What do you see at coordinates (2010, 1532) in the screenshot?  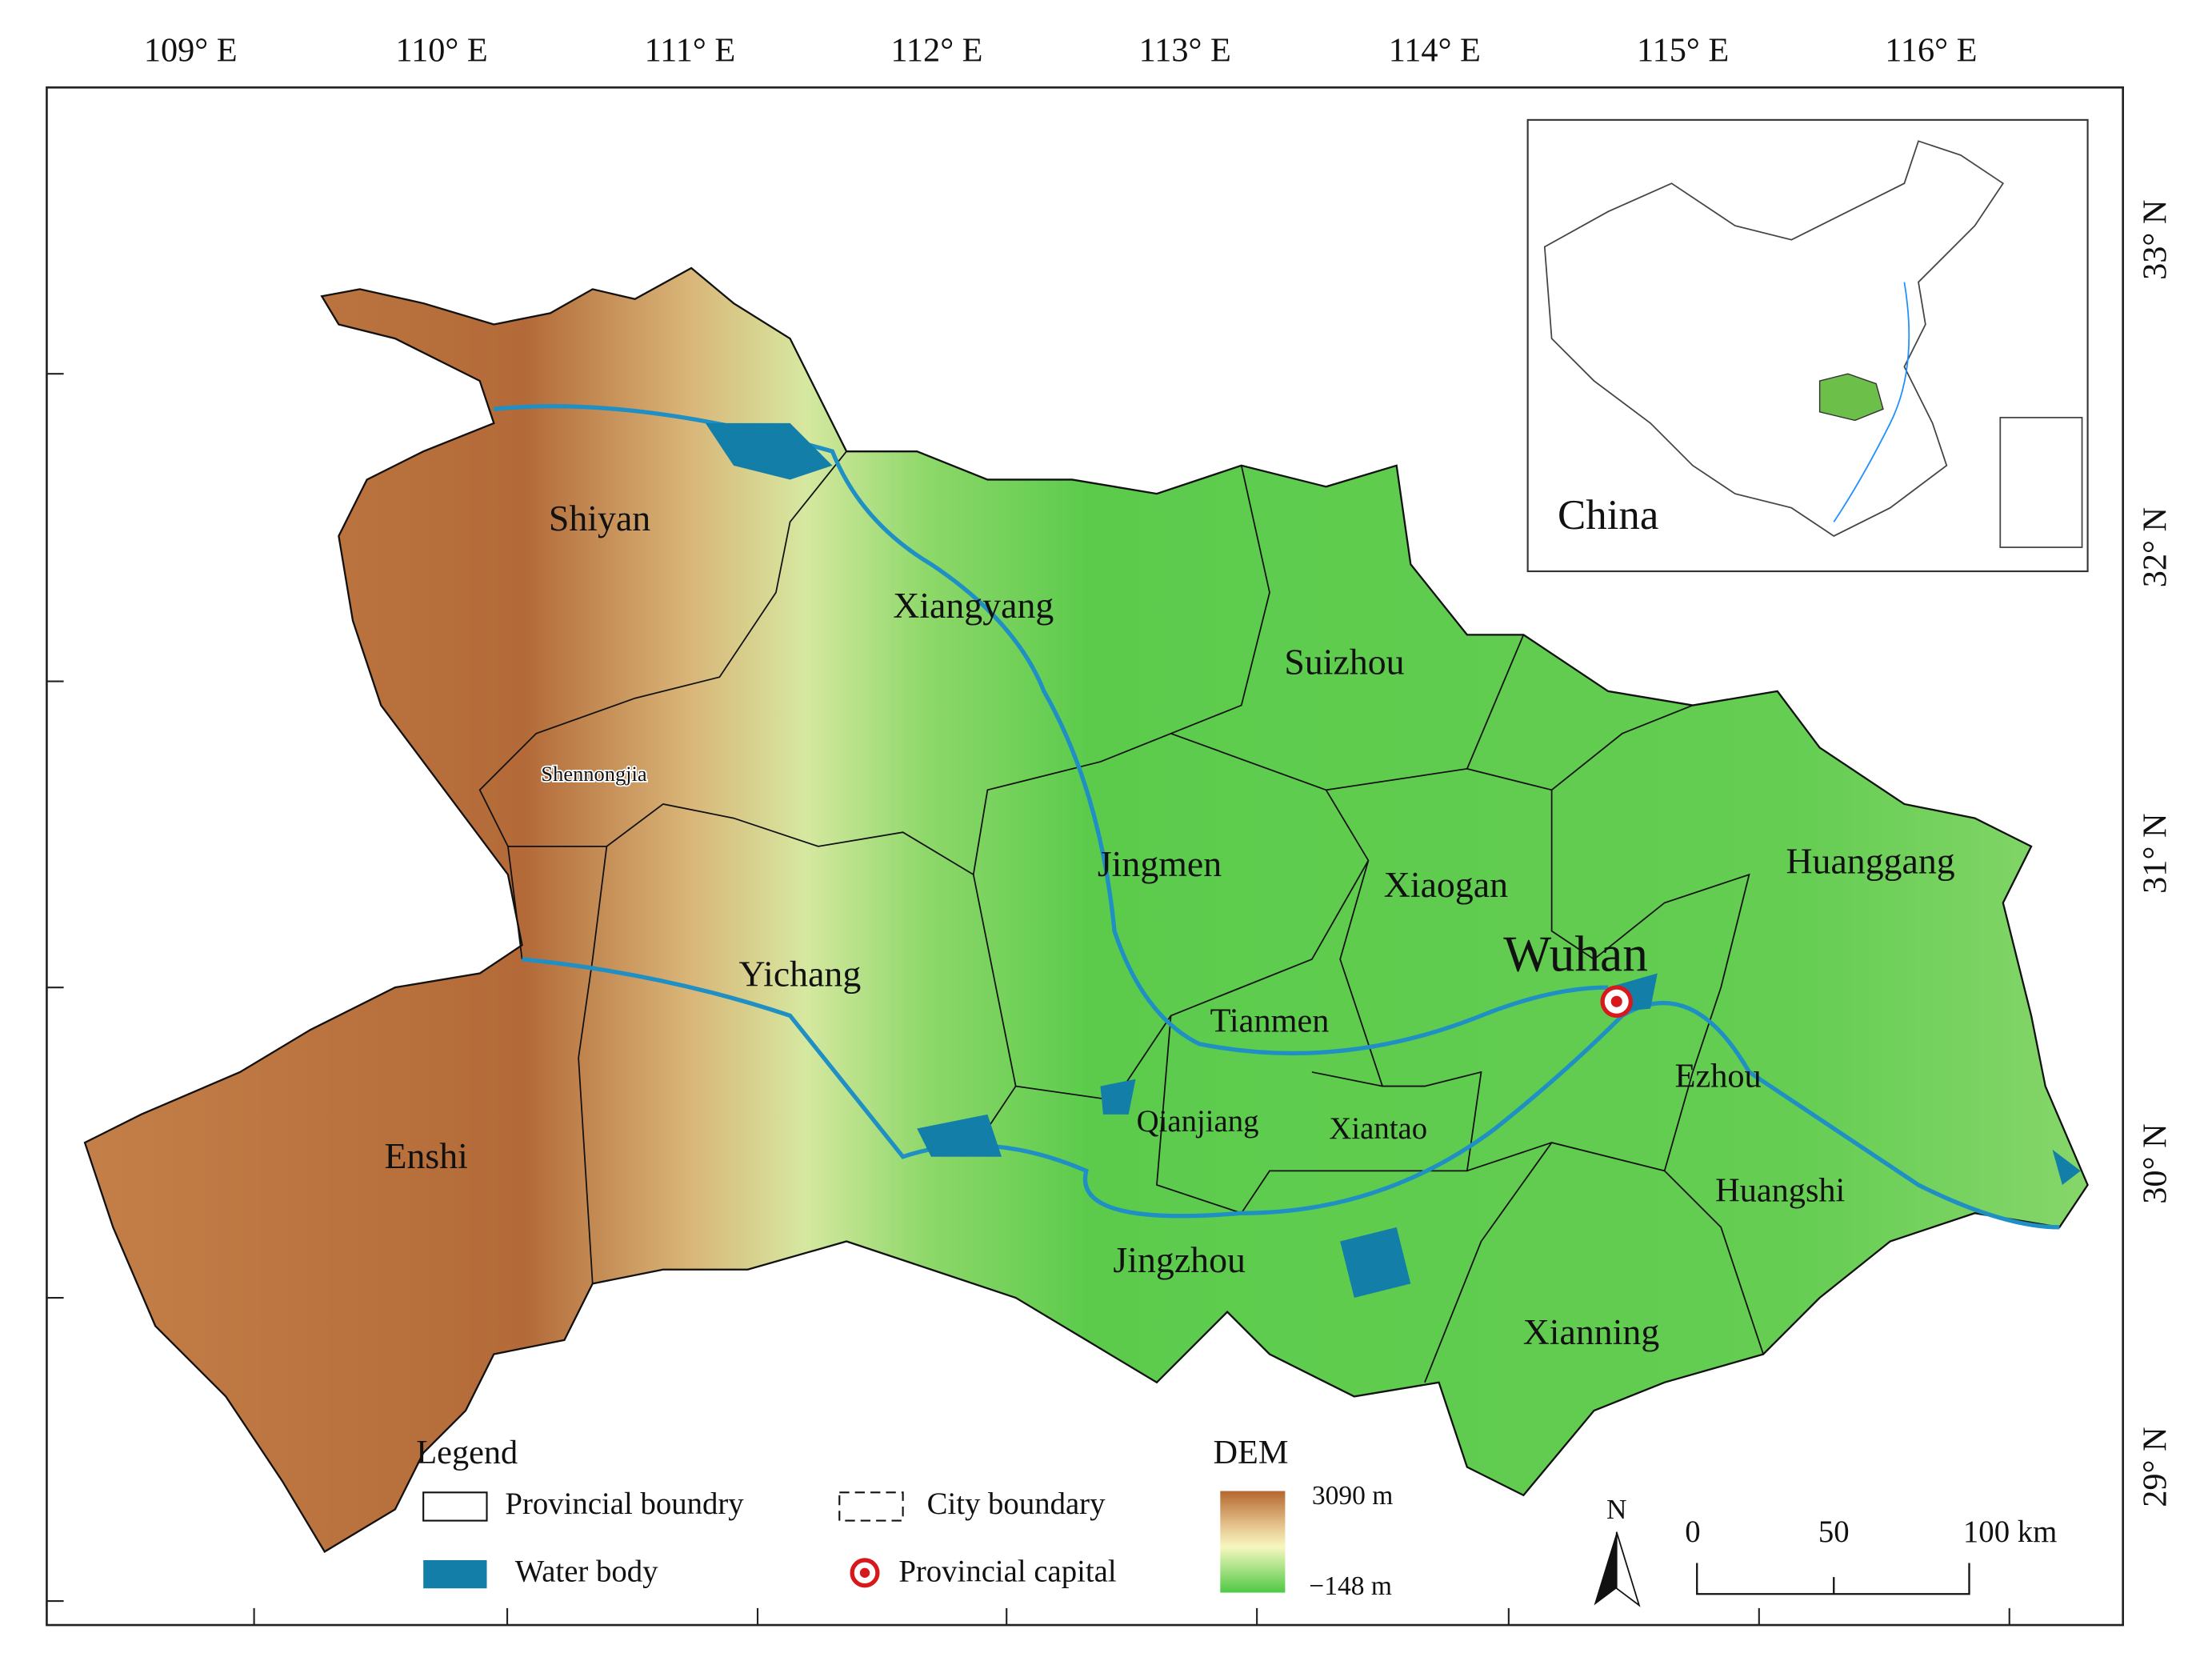 I see `scale-label: 100 km` at bounding box center [2010, 1532].